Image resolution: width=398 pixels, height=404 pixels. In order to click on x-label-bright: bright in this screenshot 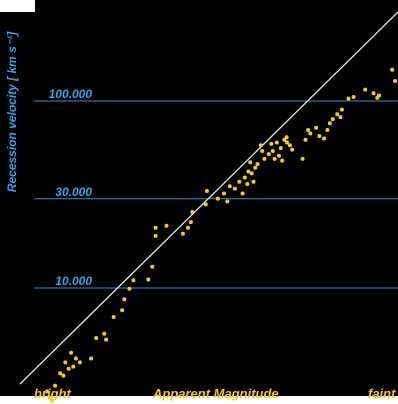, I will do `click(52, 393)`.